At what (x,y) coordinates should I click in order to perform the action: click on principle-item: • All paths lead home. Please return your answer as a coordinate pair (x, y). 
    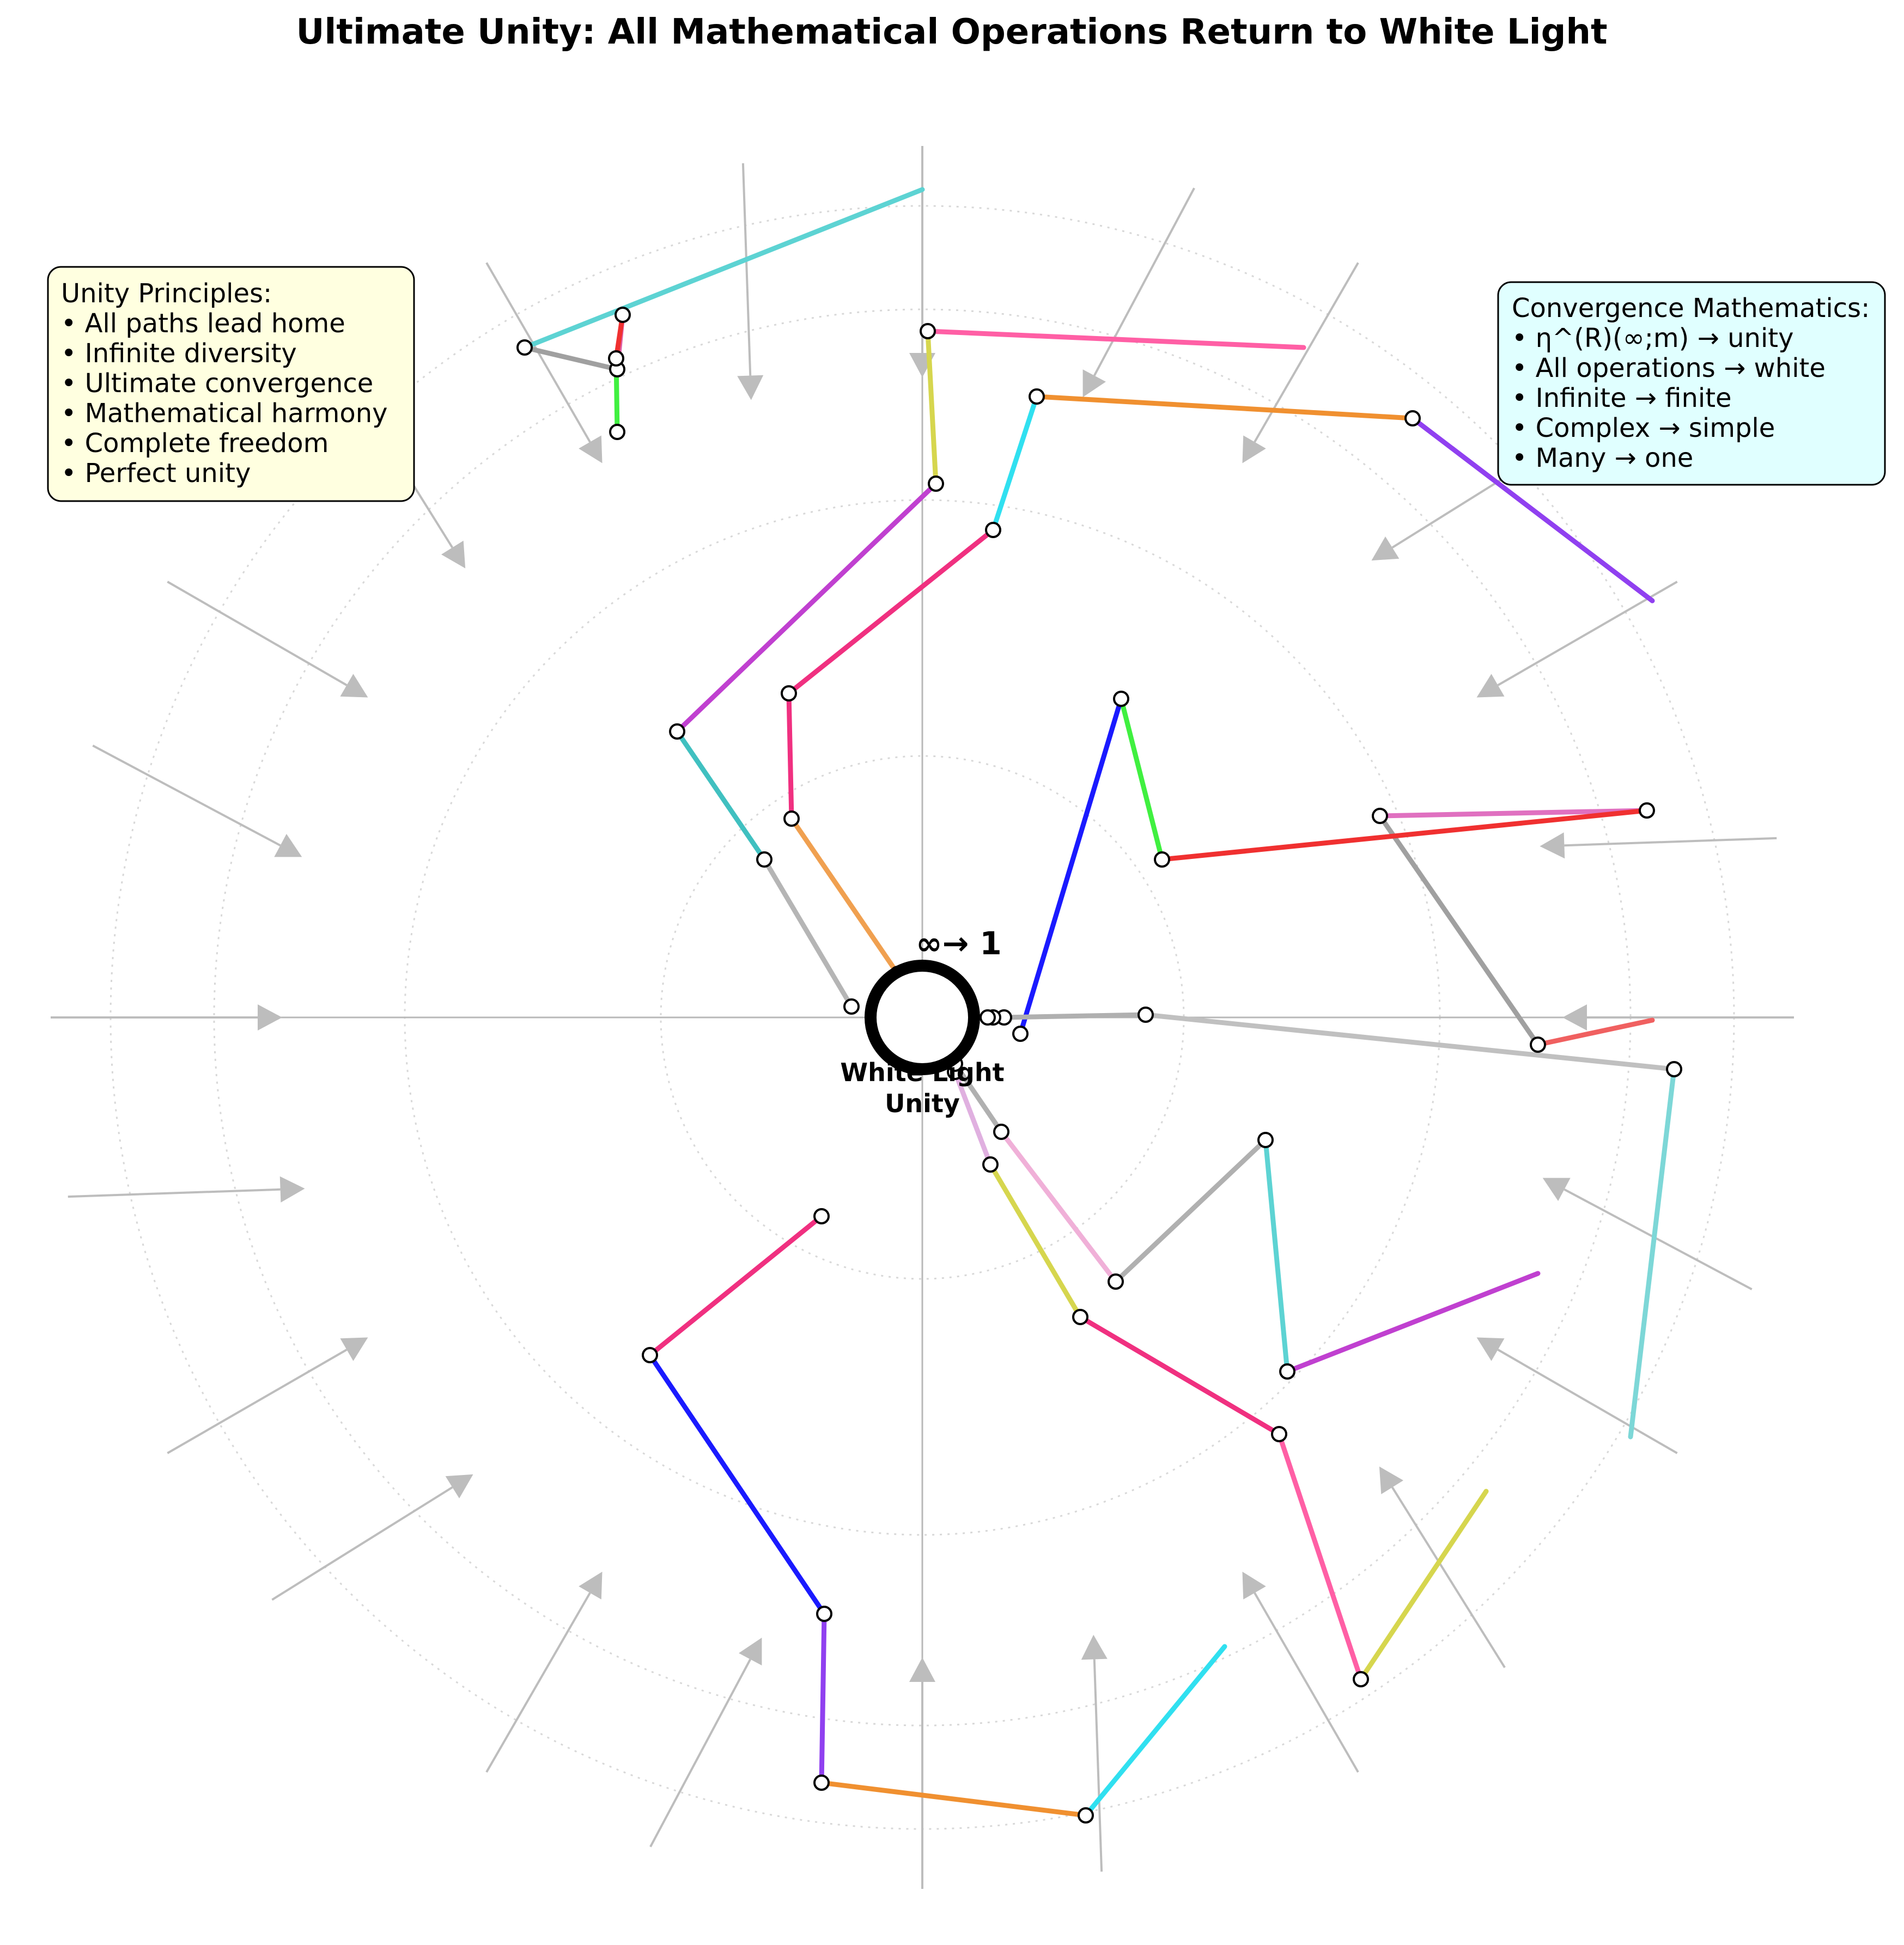
    Looking at the image, I should click on (203, 323).